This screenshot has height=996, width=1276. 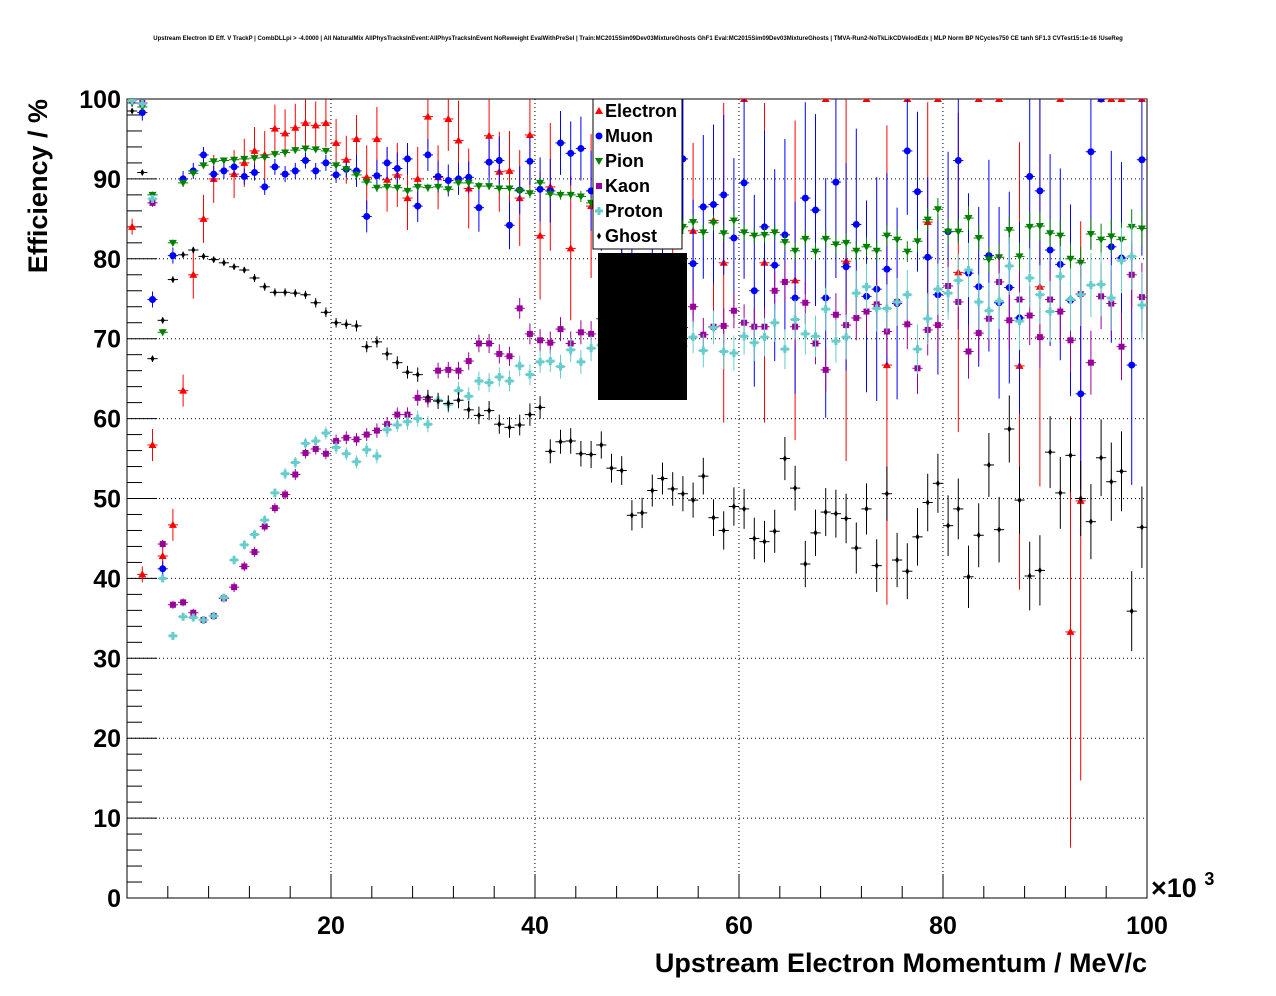 What do you see at coordinates (599, 161) in the screenshot?
I see `legend-pion-icon` at bounding box center [599, 161].